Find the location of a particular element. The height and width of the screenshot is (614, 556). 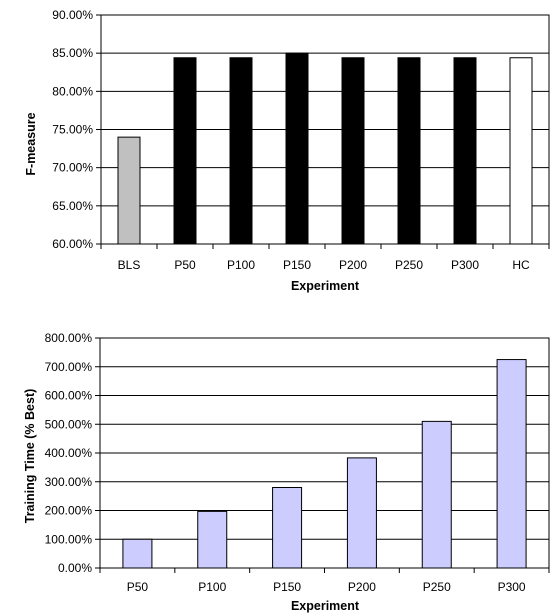

y-tick-label: 400.00% is located at coordinates (69, 453).